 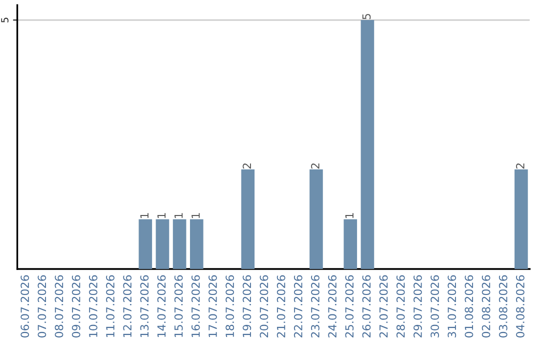 What do you see at coordinates (418, 306) in the screenshot?
I see `x-tick-label: 29.07.2026` at bounding box center [418, 306].